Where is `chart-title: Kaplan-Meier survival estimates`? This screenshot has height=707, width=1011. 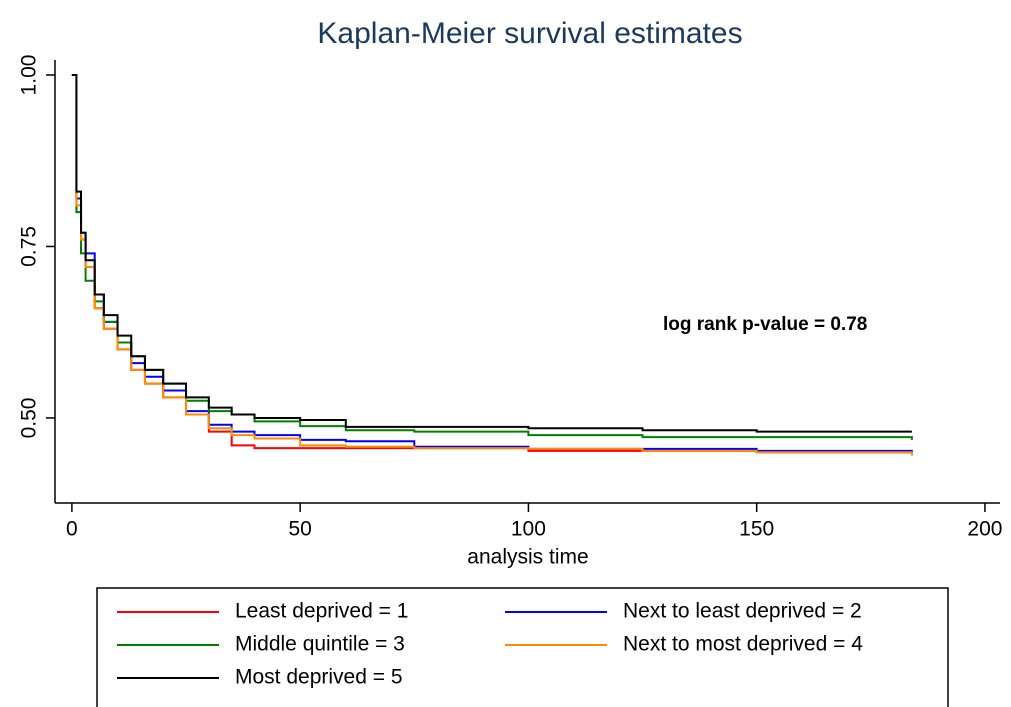 chart-title: Kaplan-Meier survival estimates is located at coordinates (529, 33).